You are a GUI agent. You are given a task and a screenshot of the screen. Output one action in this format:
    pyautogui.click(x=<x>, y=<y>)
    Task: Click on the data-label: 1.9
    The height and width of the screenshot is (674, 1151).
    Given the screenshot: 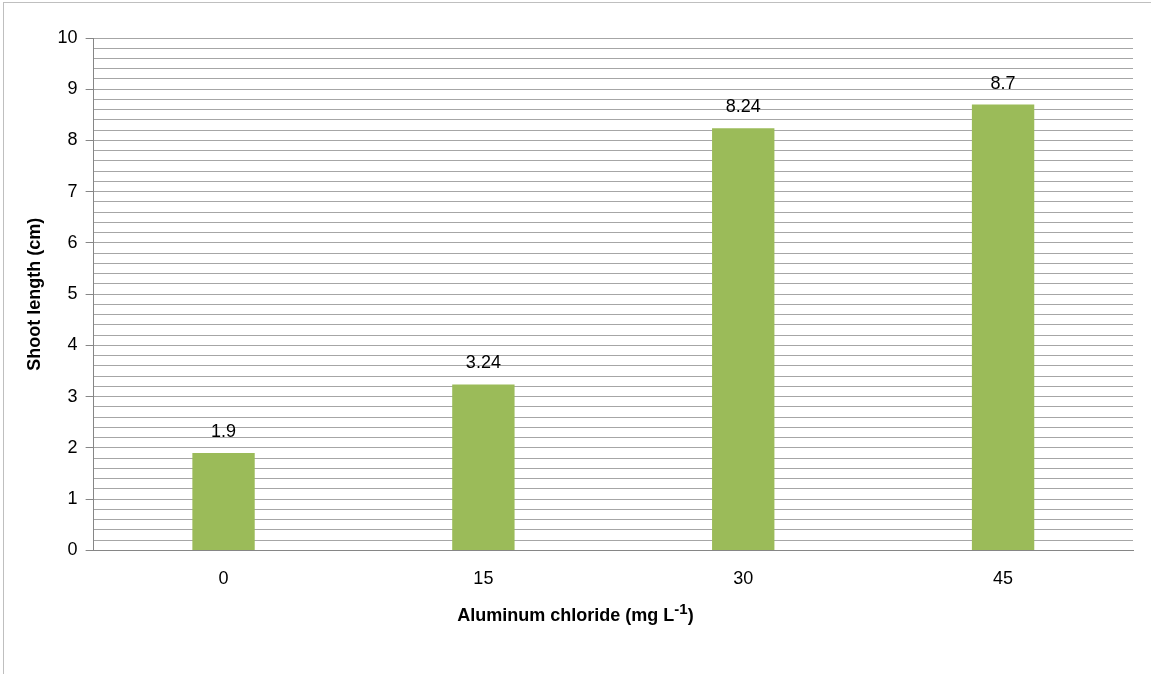 What is the action you would take?
    pyautogui.click(x=224, y=431)
    